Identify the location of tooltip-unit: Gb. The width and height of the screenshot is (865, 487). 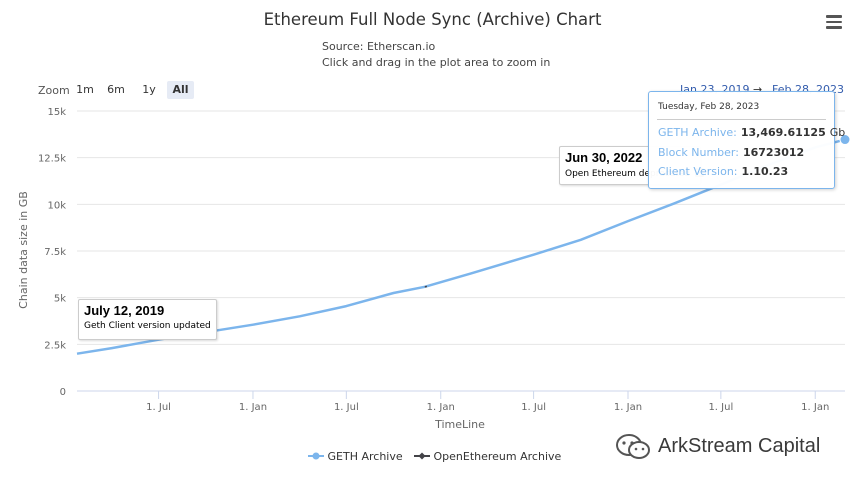
(837, 132).